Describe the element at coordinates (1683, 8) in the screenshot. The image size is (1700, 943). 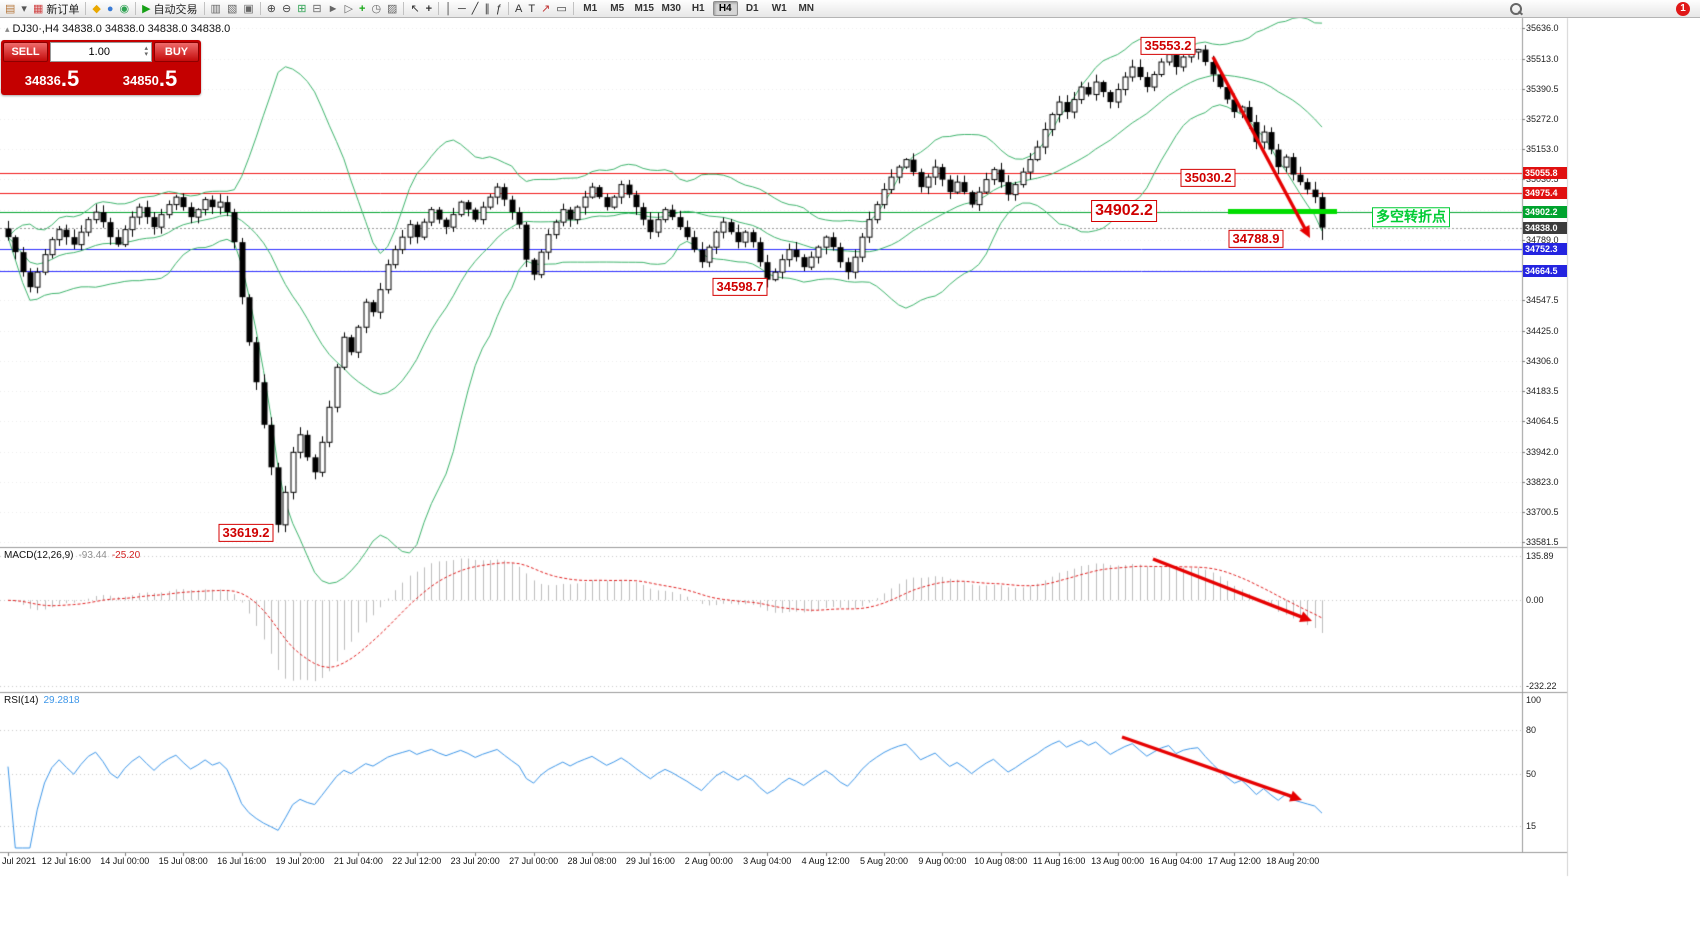
I see `notification-badge: 1` at that location.